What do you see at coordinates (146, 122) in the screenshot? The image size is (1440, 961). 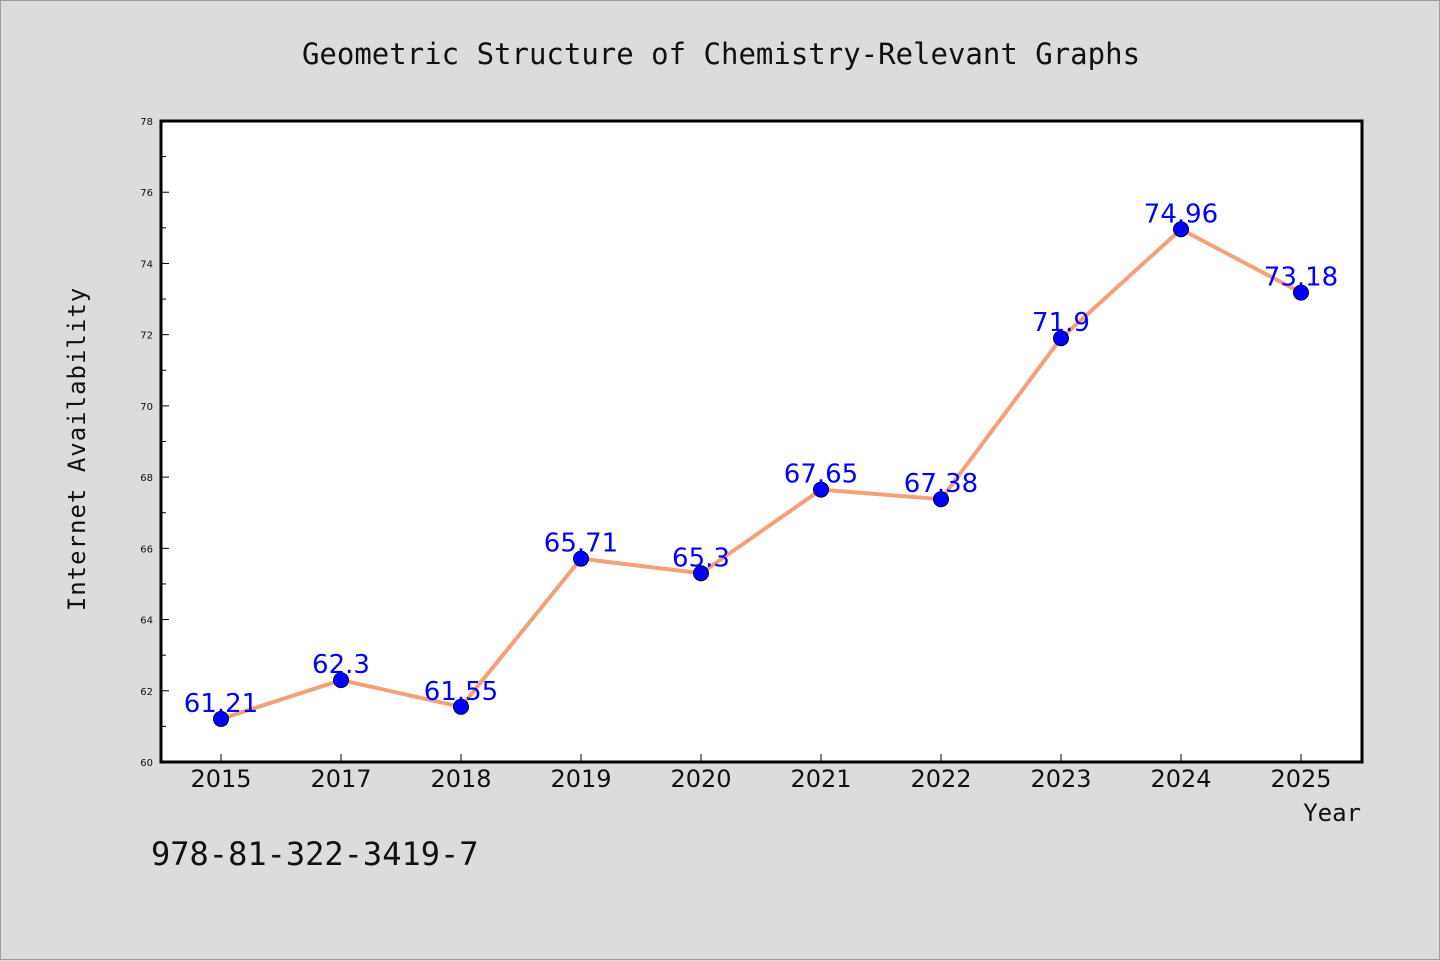 I see `y-tick-label: 78` at bounding box center [146, 122].